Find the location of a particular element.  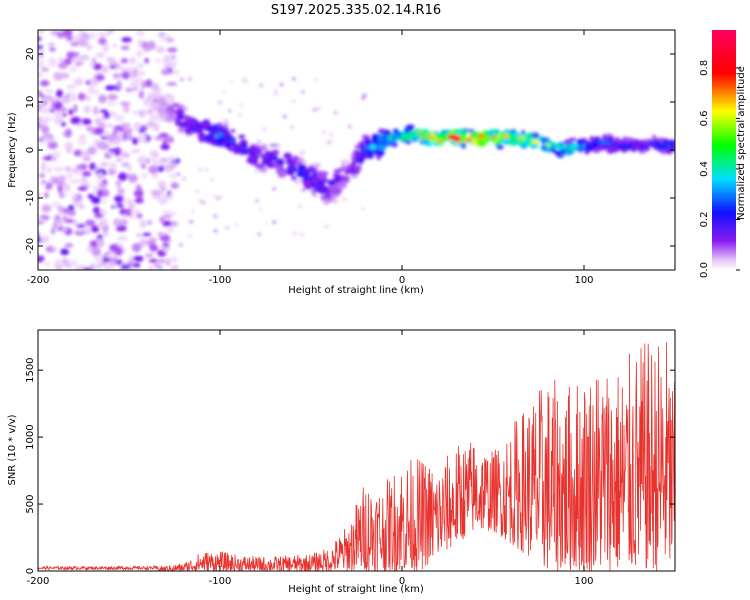

y-tick-label: 0 is located at coordinates (30, 150).